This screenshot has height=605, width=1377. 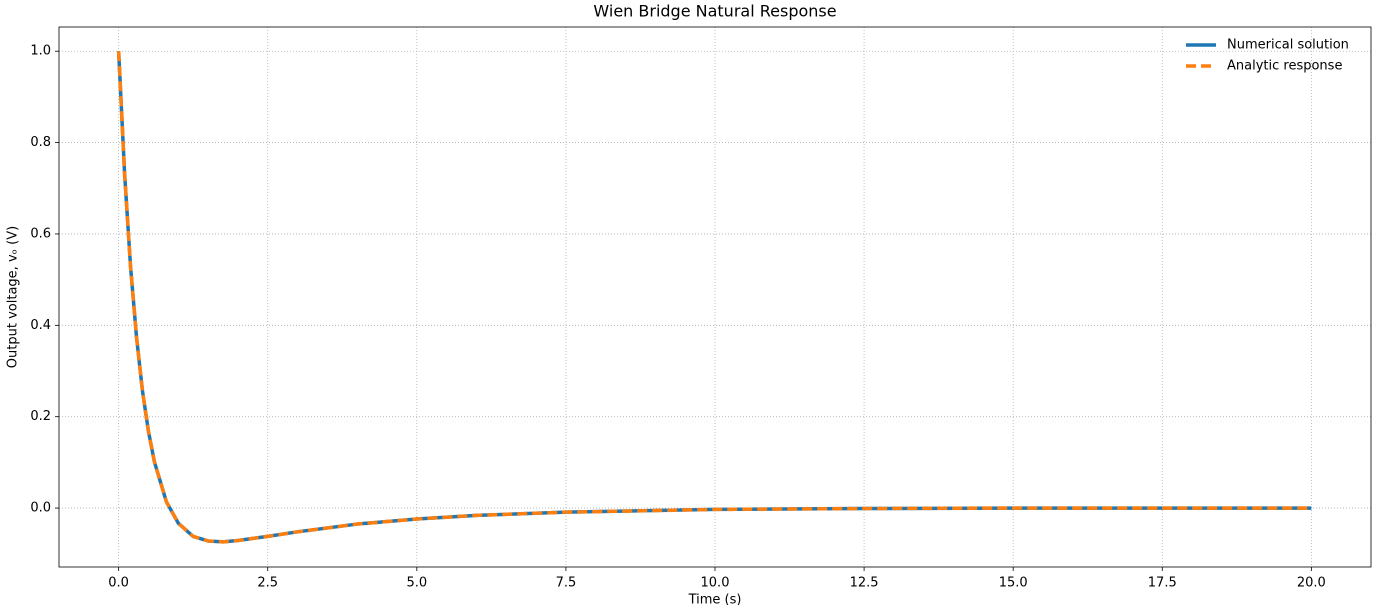 I want to click on x-tick-label: 2.5, so click(x=267, y=583).